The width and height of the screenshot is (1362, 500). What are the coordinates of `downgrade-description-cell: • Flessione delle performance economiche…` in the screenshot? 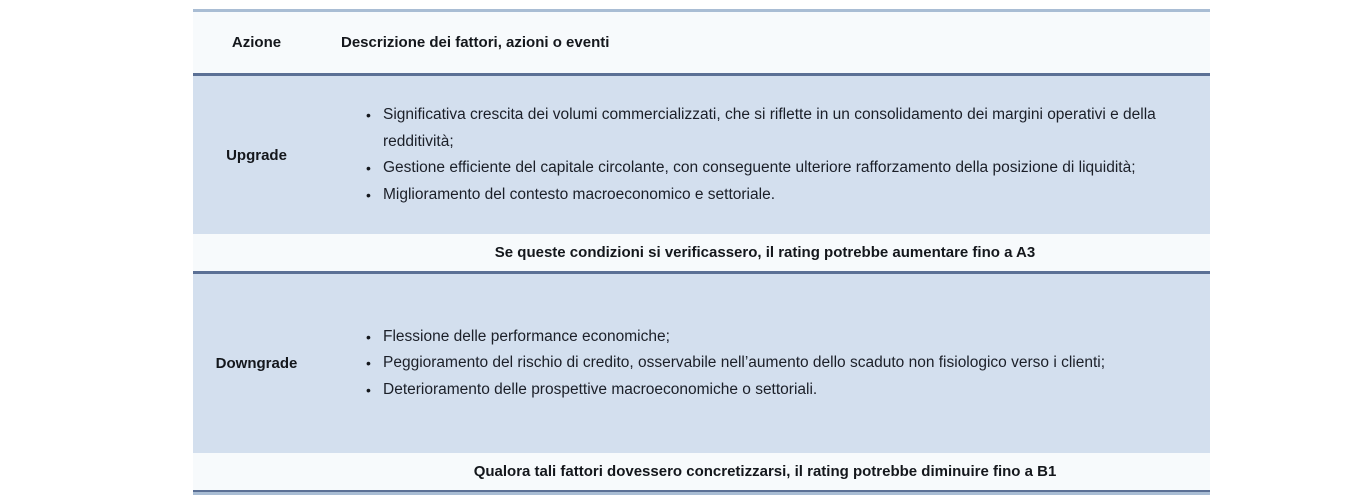 It's located at (765, 364).